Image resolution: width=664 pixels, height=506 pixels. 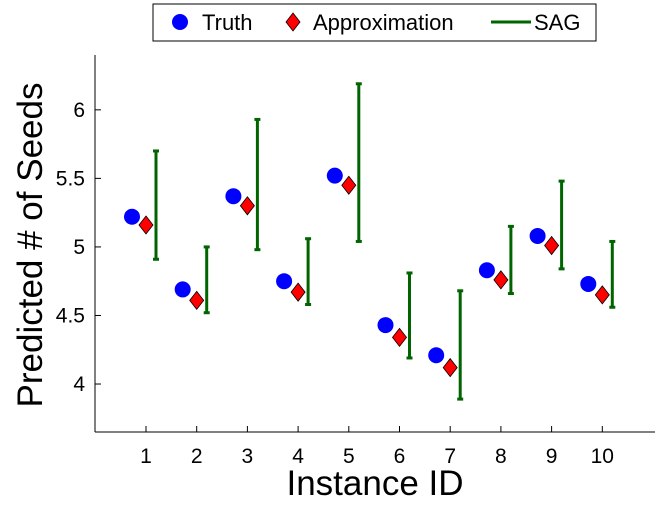 I want to click on x-tick-label: 2, so click(x=197, y=456).